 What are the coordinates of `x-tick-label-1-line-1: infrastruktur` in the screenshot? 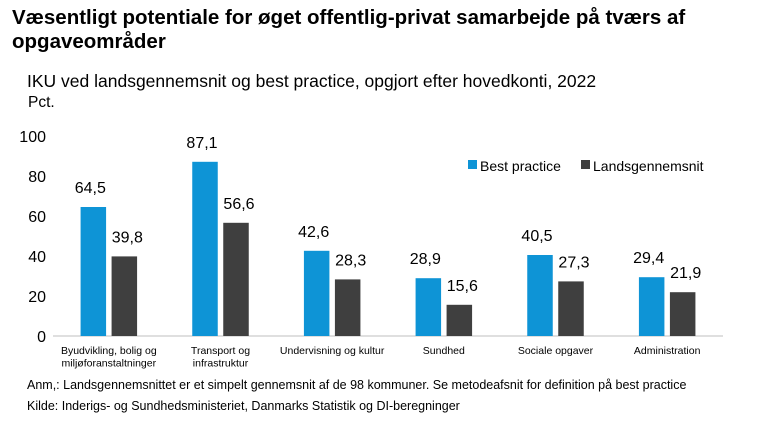 It's located at (221, 364).